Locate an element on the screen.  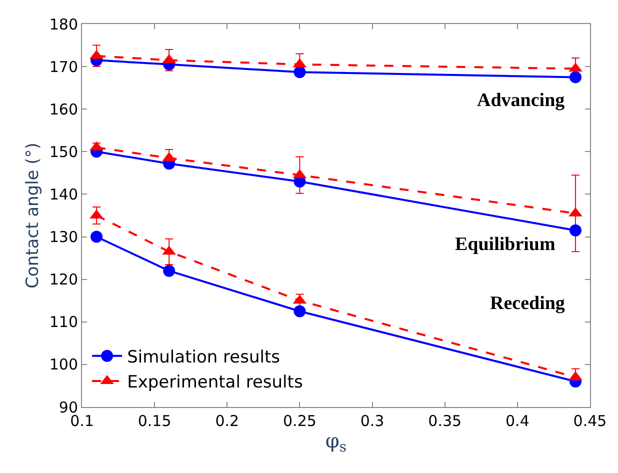
y-tick-label: 120 is located at coordinates (63, 279).